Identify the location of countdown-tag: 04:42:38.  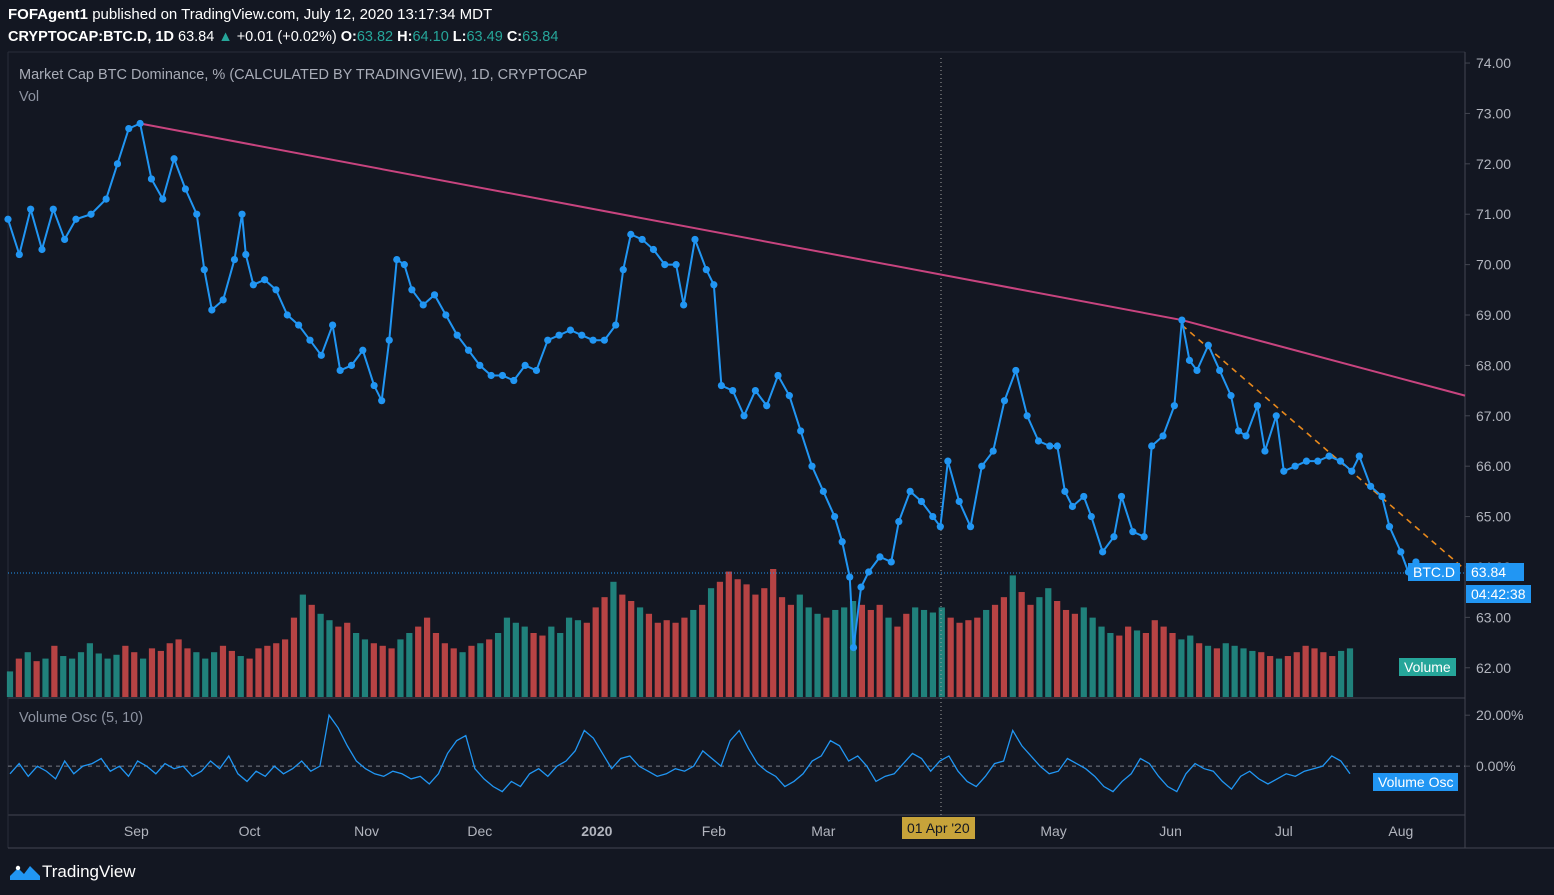
(1498, 594).